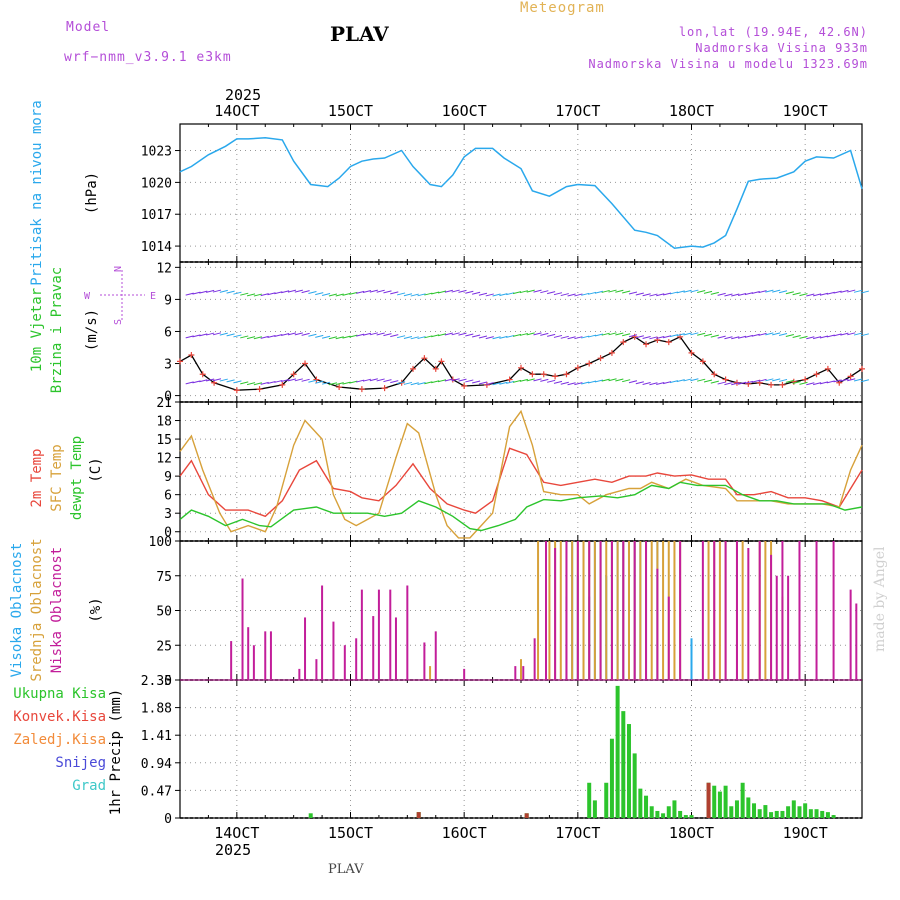 The image size is (900, 900). I want to click on wind-ylabel: (m/s), so click(92, 330).